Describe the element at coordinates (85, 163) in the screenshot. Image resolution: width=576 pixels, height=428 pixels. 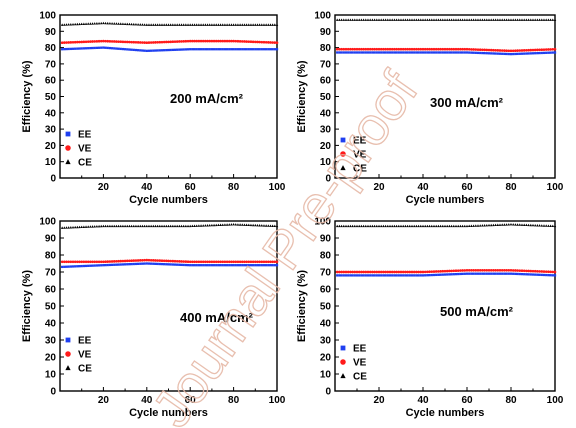
I see `legend-label-ce: CE` at that location.